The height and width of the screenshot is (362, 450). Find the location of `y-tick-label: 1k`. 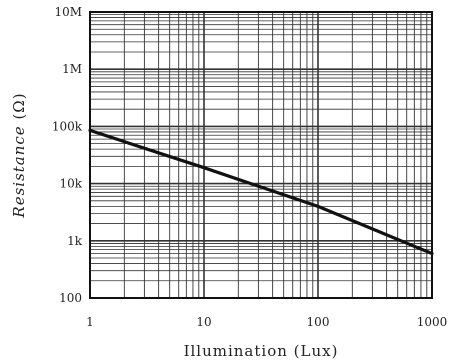

y-tick-label: 1k is located at coordinates (75, 241).